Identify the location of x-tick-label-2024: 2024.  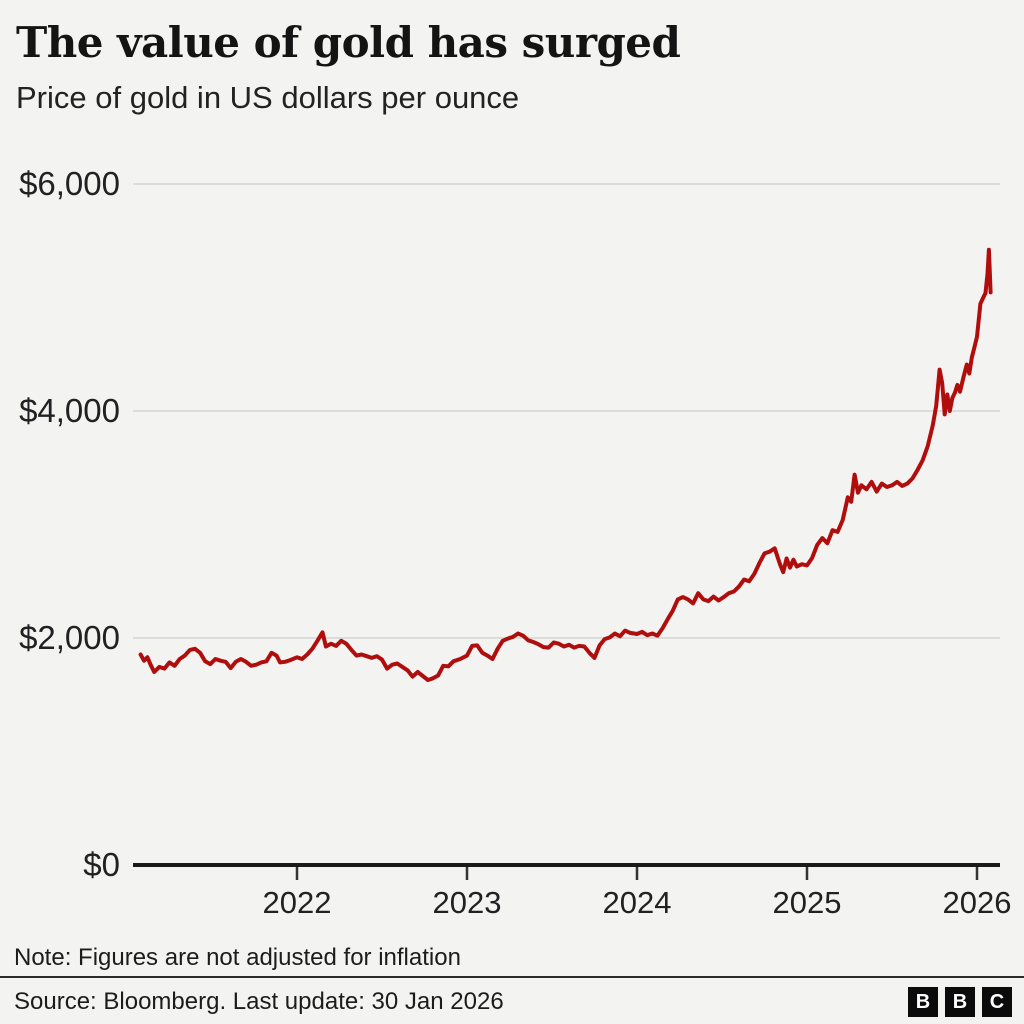
(637, 902).